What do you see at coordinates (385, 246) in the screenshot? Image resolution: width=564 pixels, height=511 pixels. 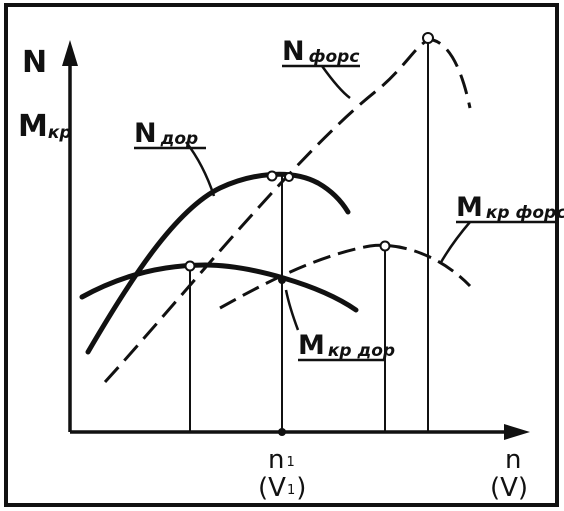 I see `point-m-fors-max` at bounding box center [385, 246].